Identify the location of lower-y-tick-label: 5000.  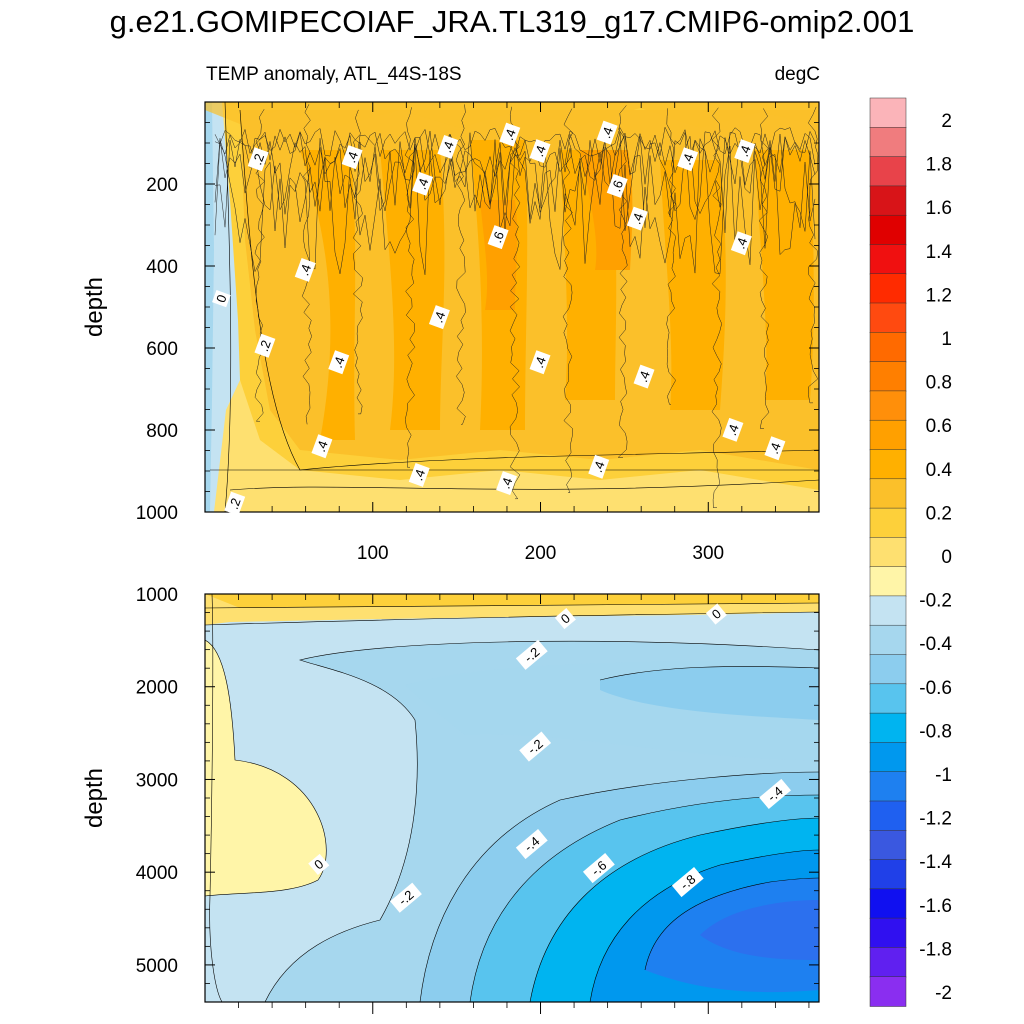
(157, 966).